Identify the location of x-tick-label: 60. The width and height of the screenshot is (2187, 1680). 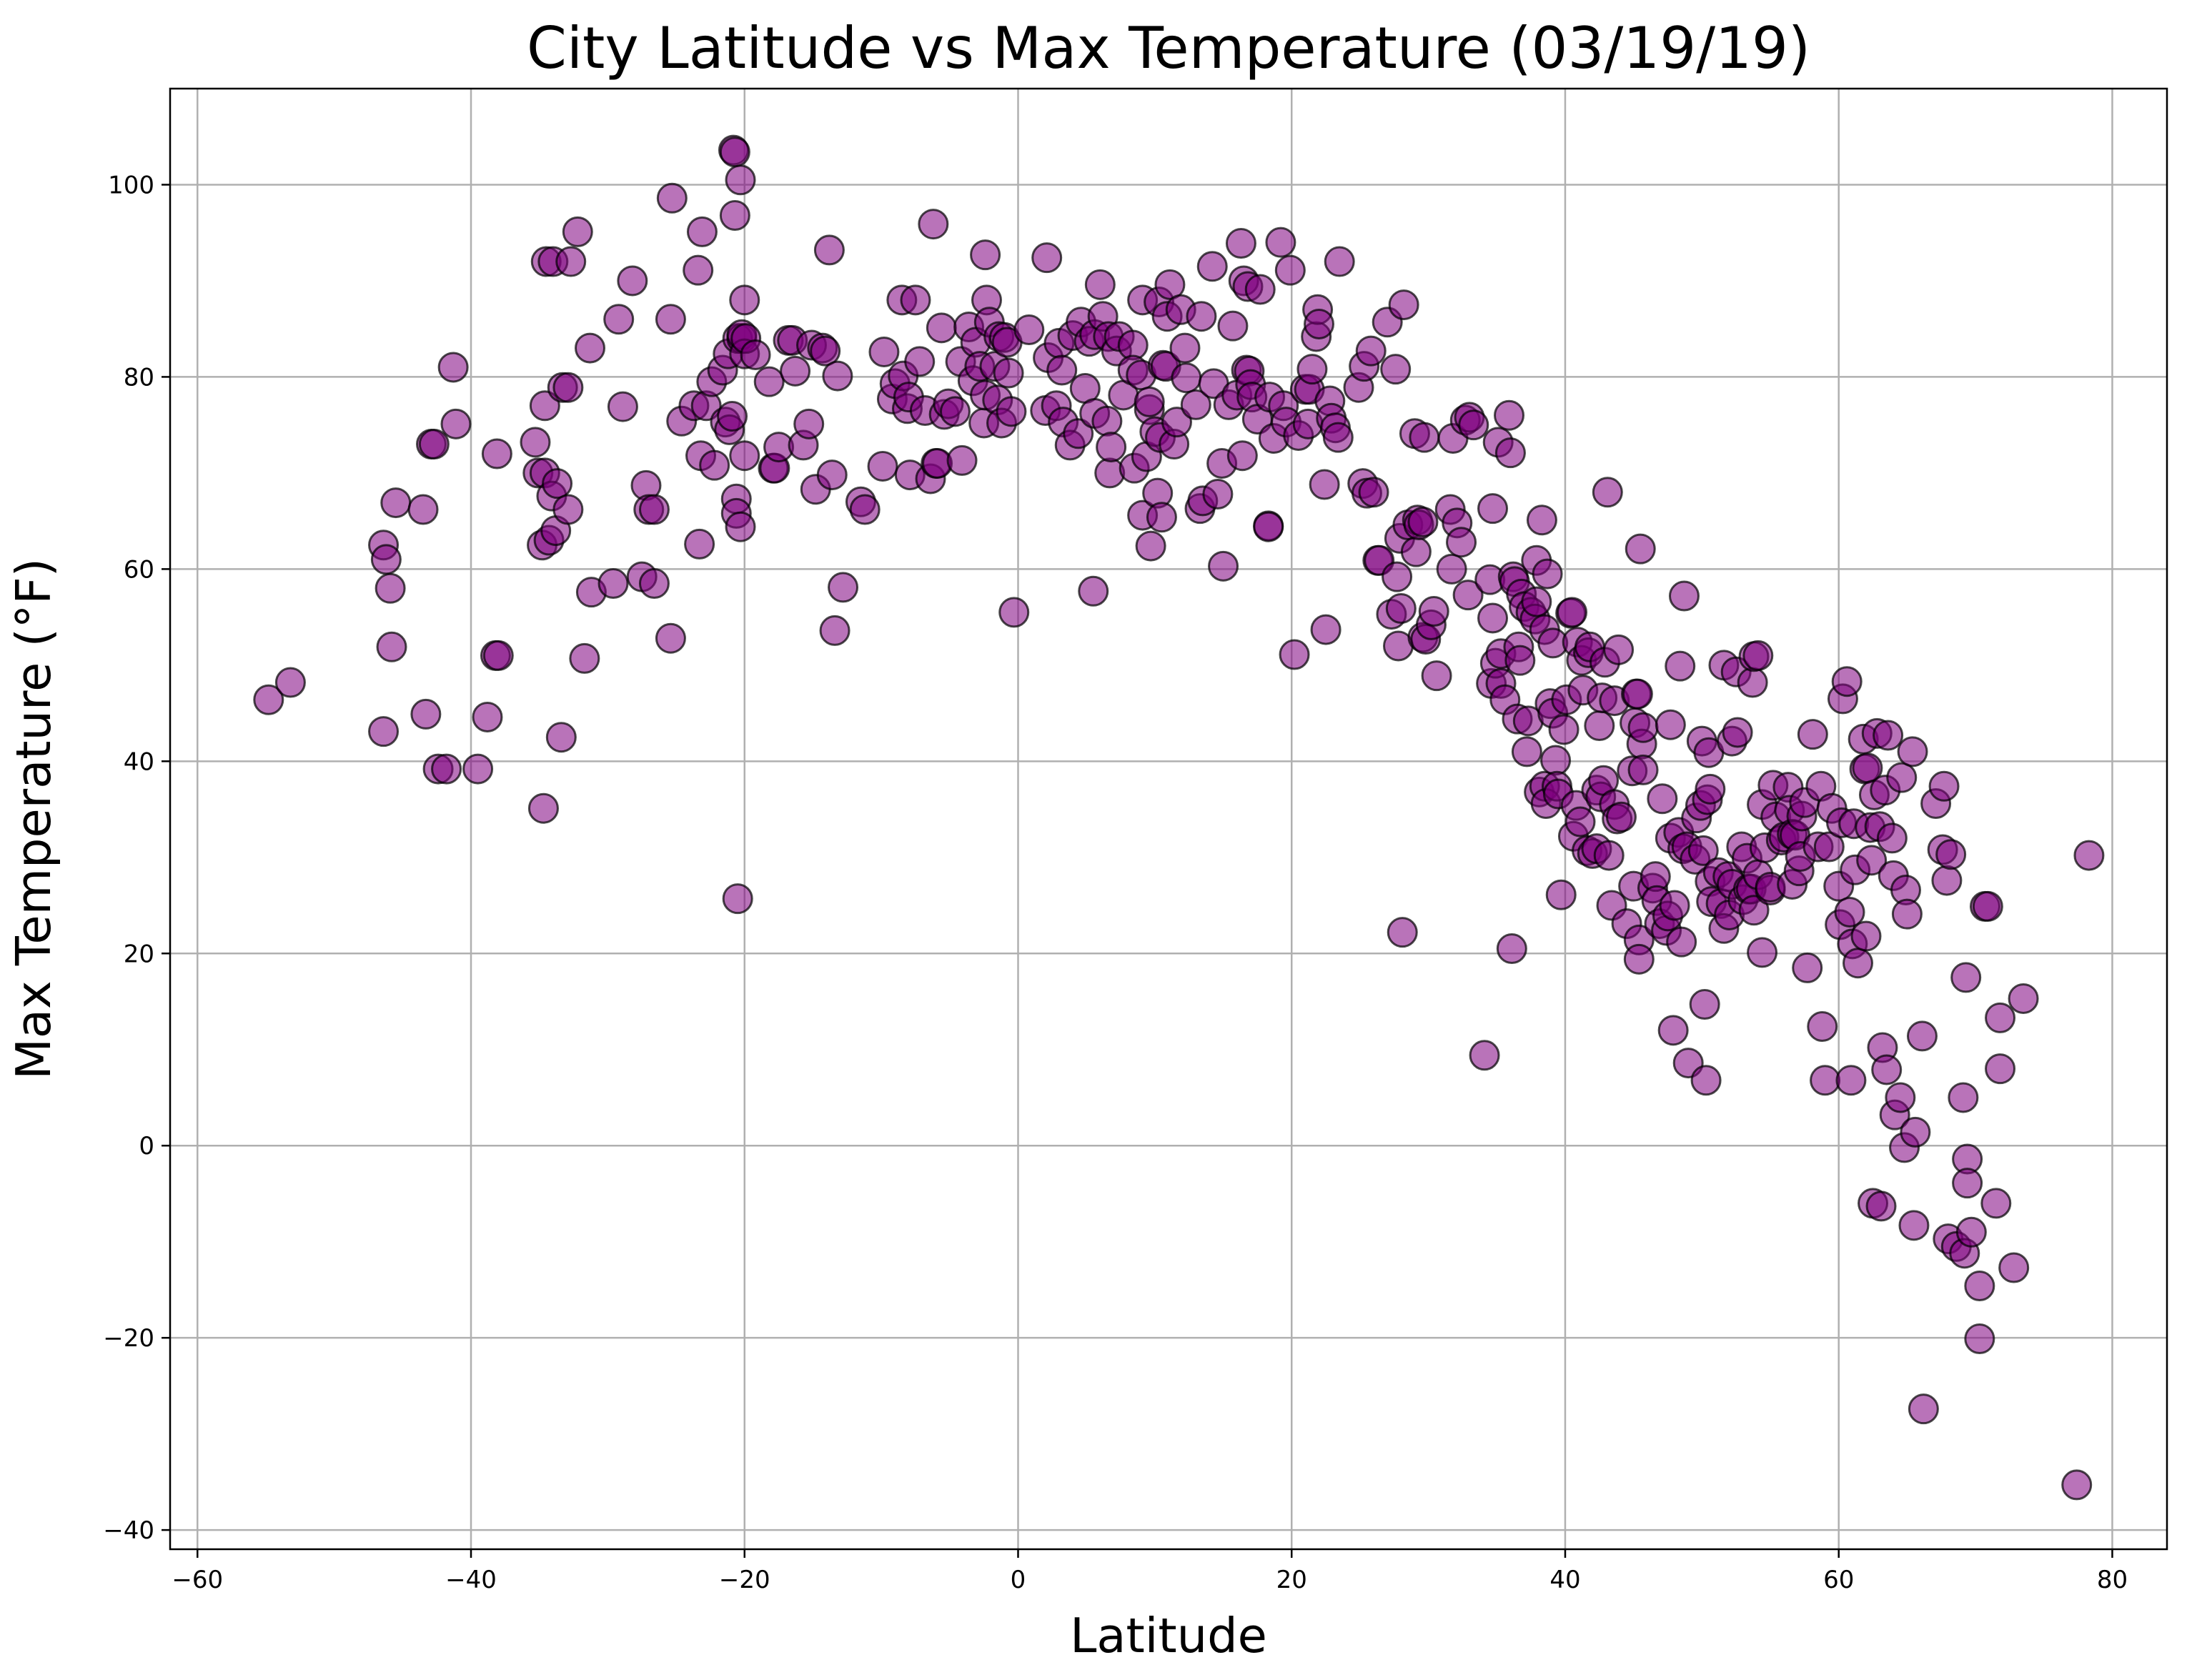
(1839, 1580).